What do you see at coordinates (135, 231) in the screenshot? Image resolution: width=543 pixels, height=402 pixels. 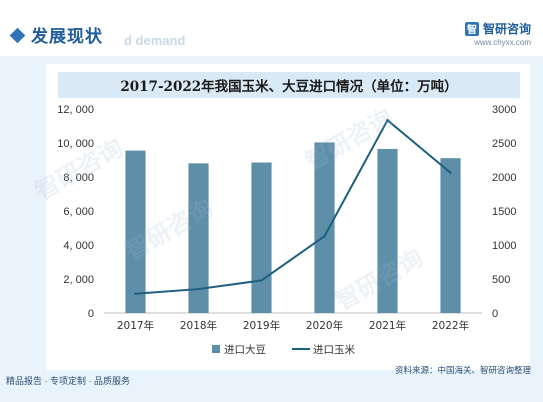 I see `bar-2017年` at bounding box center [135, 231].